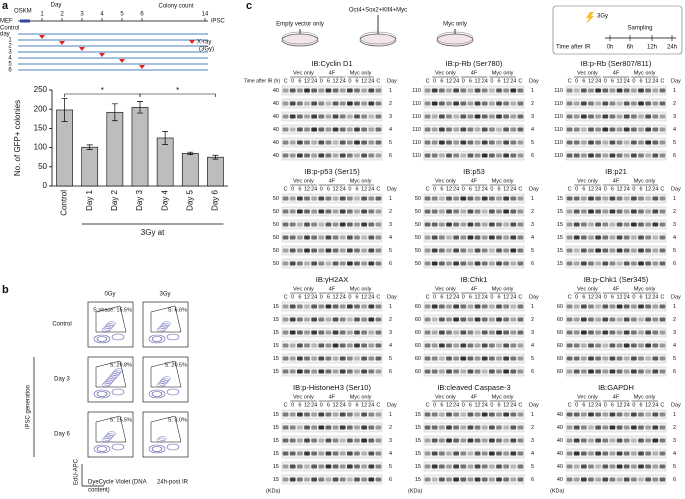 The height and width of the screenshot is (499, 685). What do you see at coordinates (418, 346) in the screenshot?
I see `mw-marker: 60` at bounding box center [418, 346].